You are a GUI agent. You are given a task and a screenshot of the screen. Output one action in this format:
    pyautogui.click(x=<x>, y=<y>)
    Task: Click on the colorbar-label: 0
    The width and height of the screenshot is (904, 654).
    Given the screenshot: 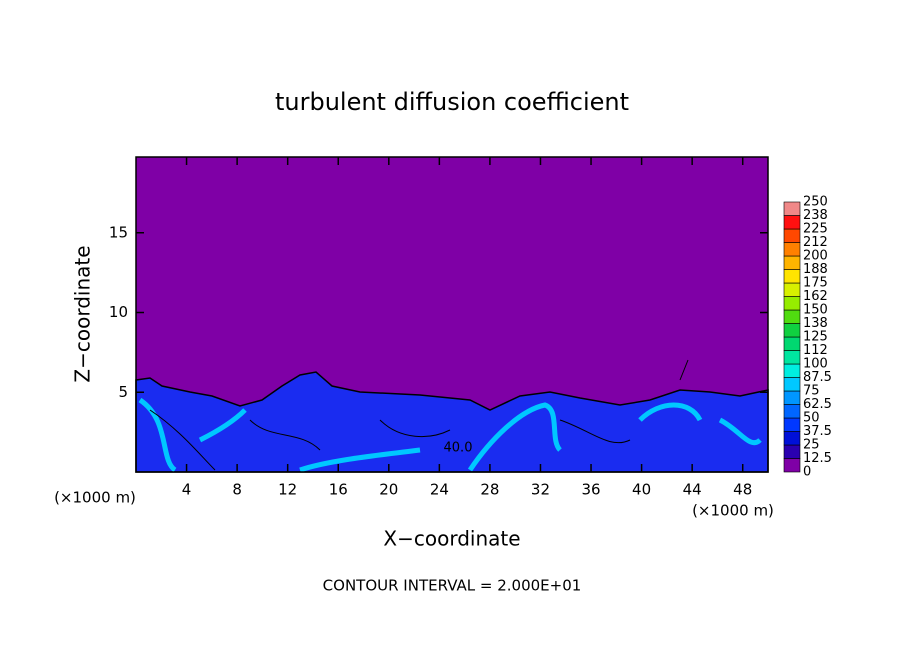 What is the action you would take?
    pyautogui.click(x=807, y=472)
    